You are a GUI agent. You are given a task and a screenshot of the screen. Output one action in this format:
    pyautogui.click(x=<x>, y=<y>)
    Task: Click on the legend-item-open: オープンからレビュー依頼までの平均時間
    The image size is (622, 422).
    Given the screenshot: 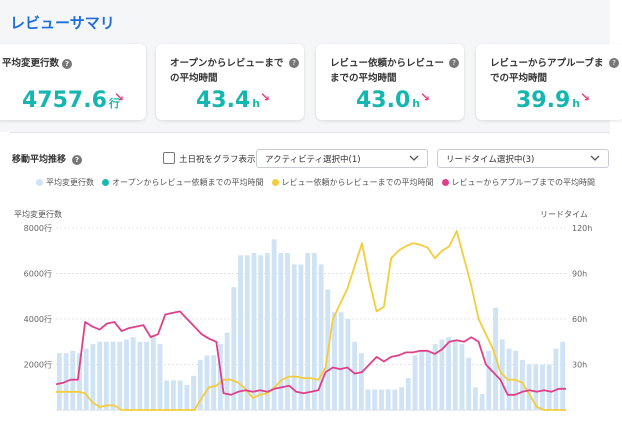 What is the action you would take?
    pyautogui.click(x=183, y=182)
    